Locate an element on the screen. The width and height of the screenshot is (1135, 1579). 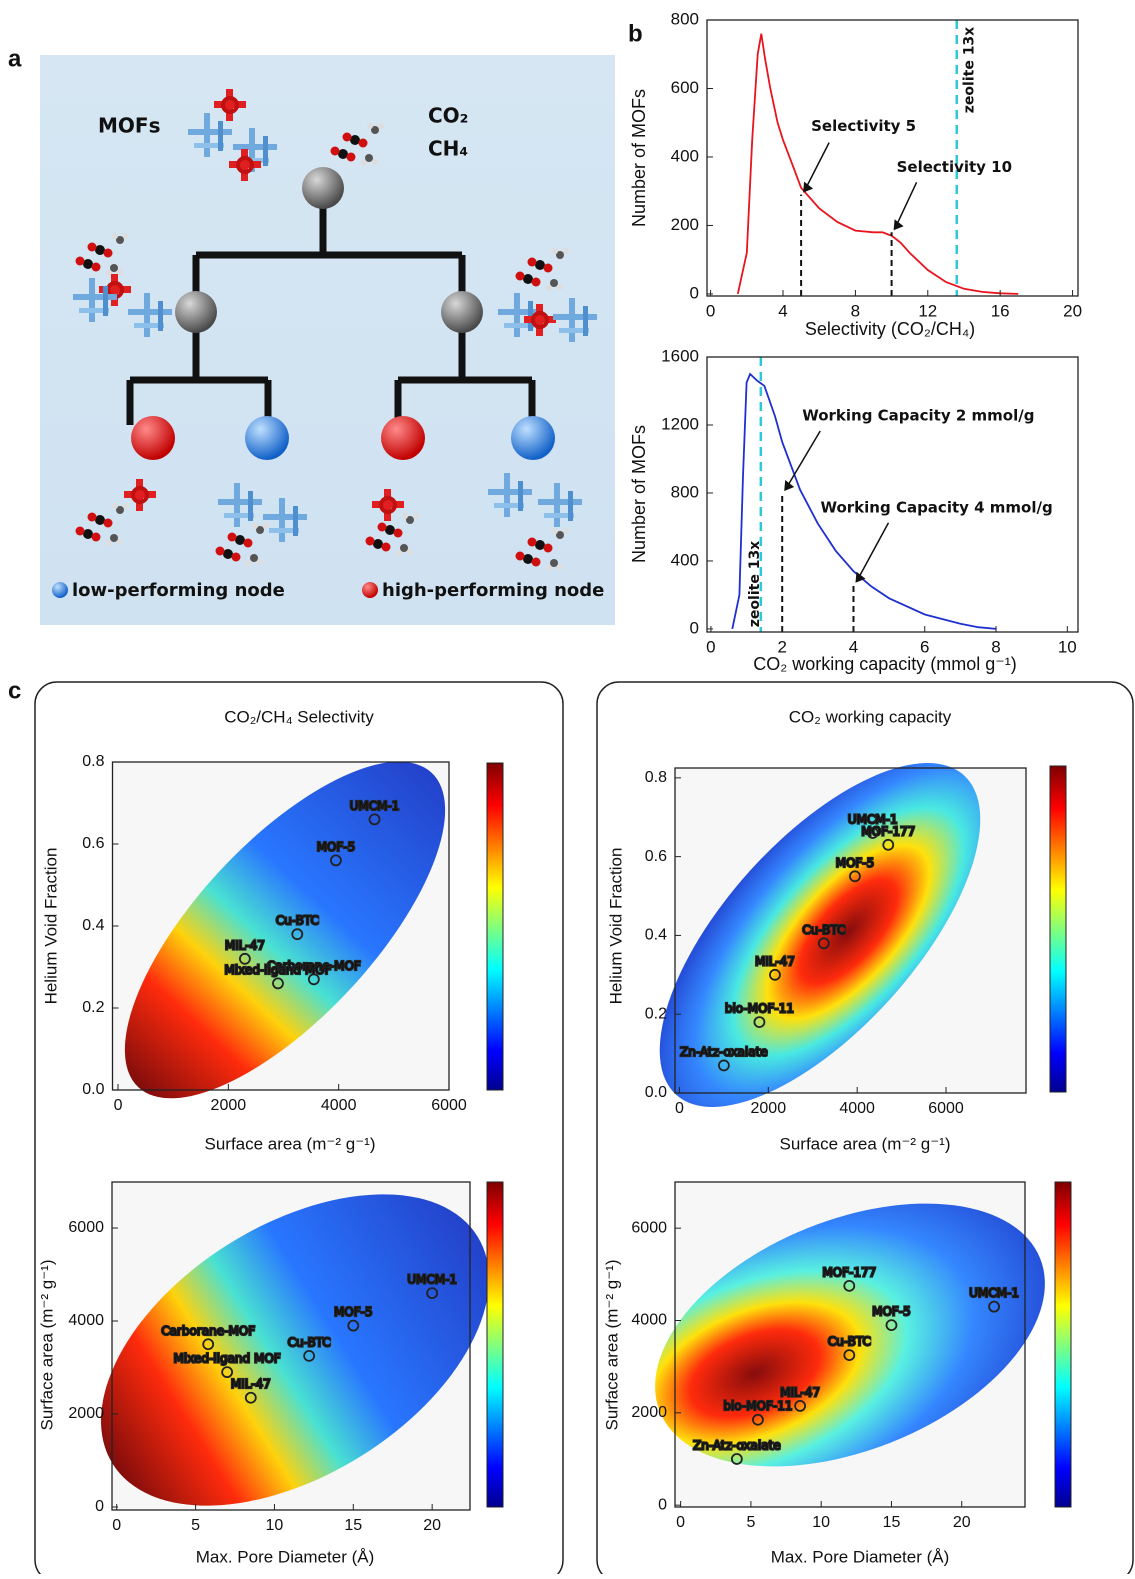
x-axis-label: CO₂ working capacity (mmol g⁻¹) is located at coordinates (885, 664).